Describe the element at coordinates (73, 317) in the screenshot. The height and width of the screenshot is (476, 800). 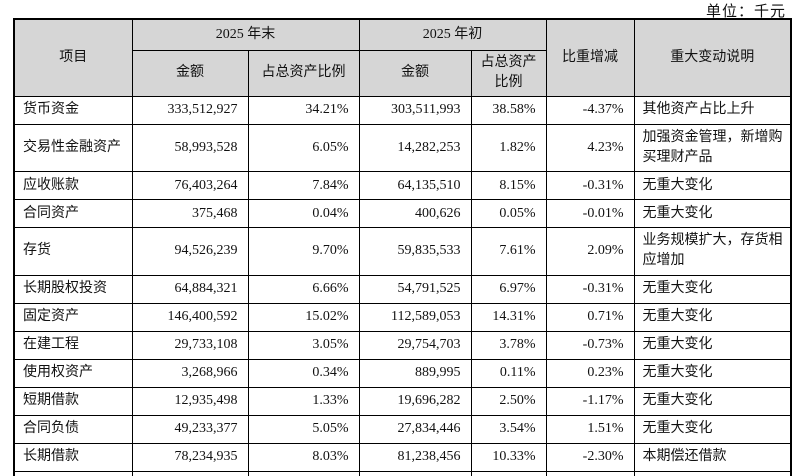
I see `row-item-label: 固定资产` at that location.